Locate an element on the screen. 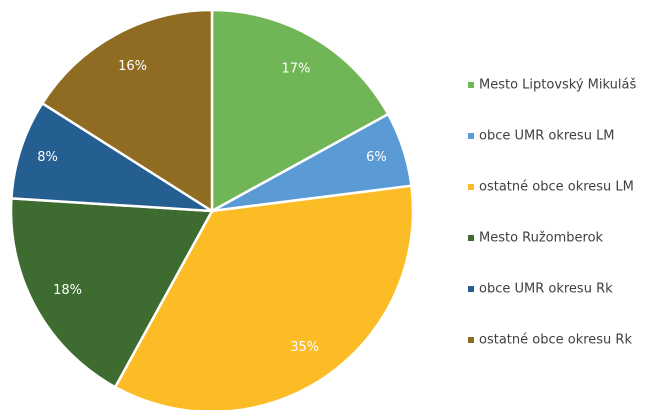  legend-label: Mesto Ružomberok is located at coordinates (541, 238).